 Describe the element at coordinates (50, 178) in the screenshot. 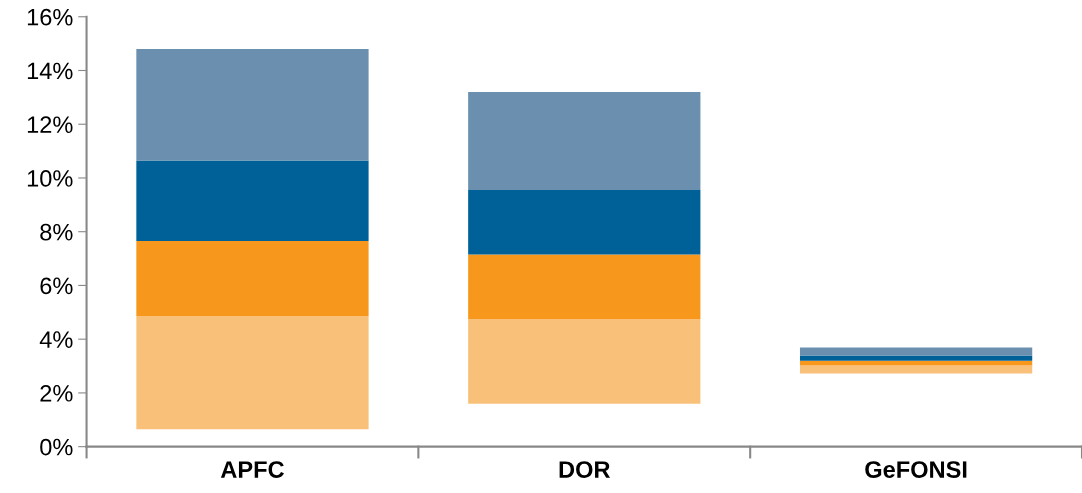

I see `y-tick-label: 10%` at that location.